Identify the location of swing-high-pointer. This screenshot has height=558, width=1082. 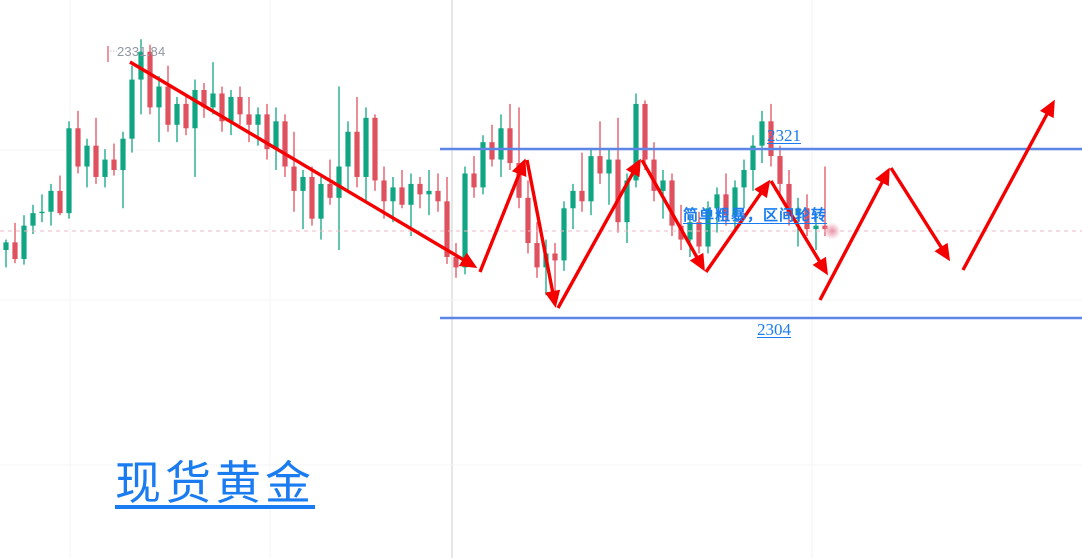
(112, 54).